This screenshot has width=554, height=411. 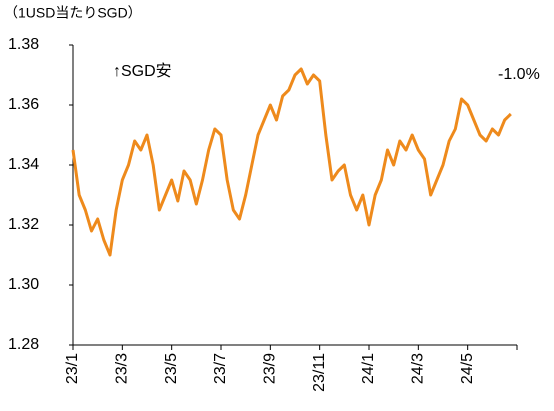 What do you see at coordinates (23, 224) in the screenshot?
I see `y-tick-label: 1.32` at bounding box center [23, 224].